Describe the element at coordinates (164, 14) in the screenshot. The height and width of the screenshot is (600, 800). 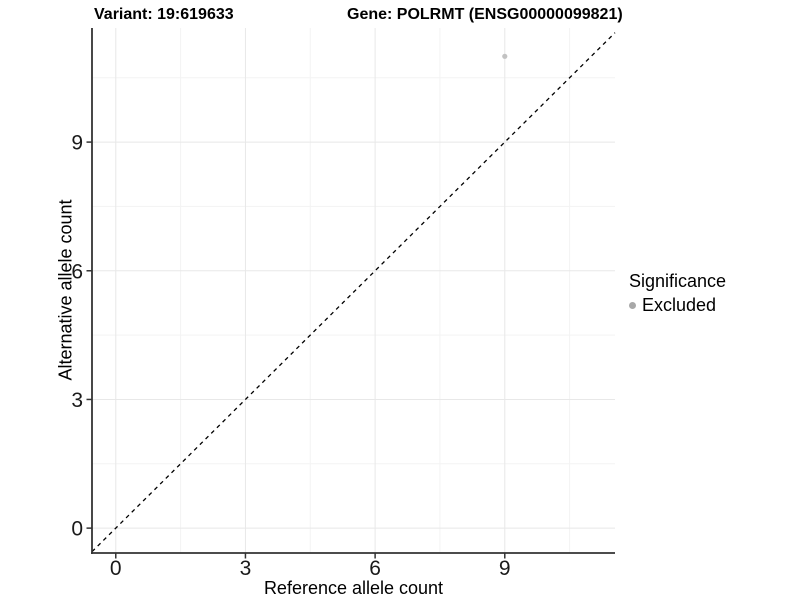
I see `variant-title: Variant: 19:619633` at that location.